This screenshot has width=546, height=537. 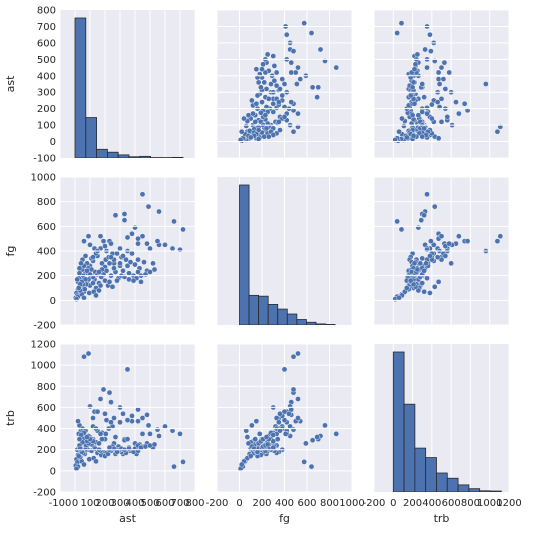 What do you see at coordinates (46, 93) in the screenshot?
I see `y-tick-label: 300` at bounding box center [46, 93].